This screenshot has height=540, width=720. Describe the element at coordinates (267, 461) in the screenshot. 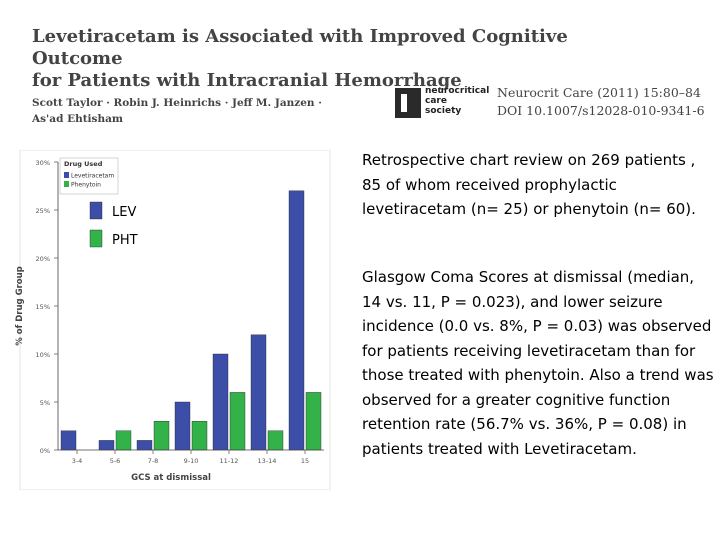

I see `x-tick-label: 13-14` at that location.